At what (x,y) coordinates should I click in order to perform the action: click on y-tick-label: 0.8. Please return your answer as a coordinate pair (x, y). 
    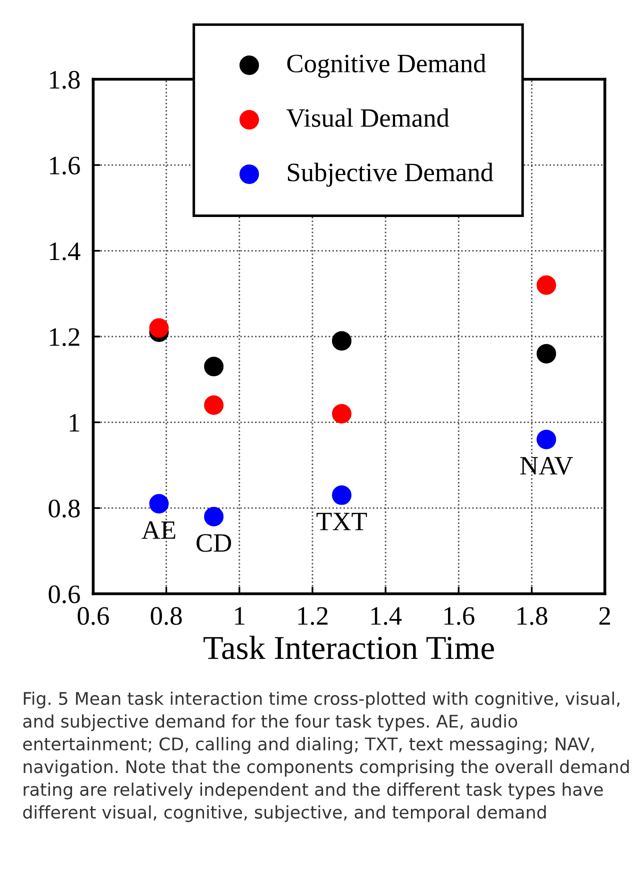
    Looking at the image, I should click on (64, 509).